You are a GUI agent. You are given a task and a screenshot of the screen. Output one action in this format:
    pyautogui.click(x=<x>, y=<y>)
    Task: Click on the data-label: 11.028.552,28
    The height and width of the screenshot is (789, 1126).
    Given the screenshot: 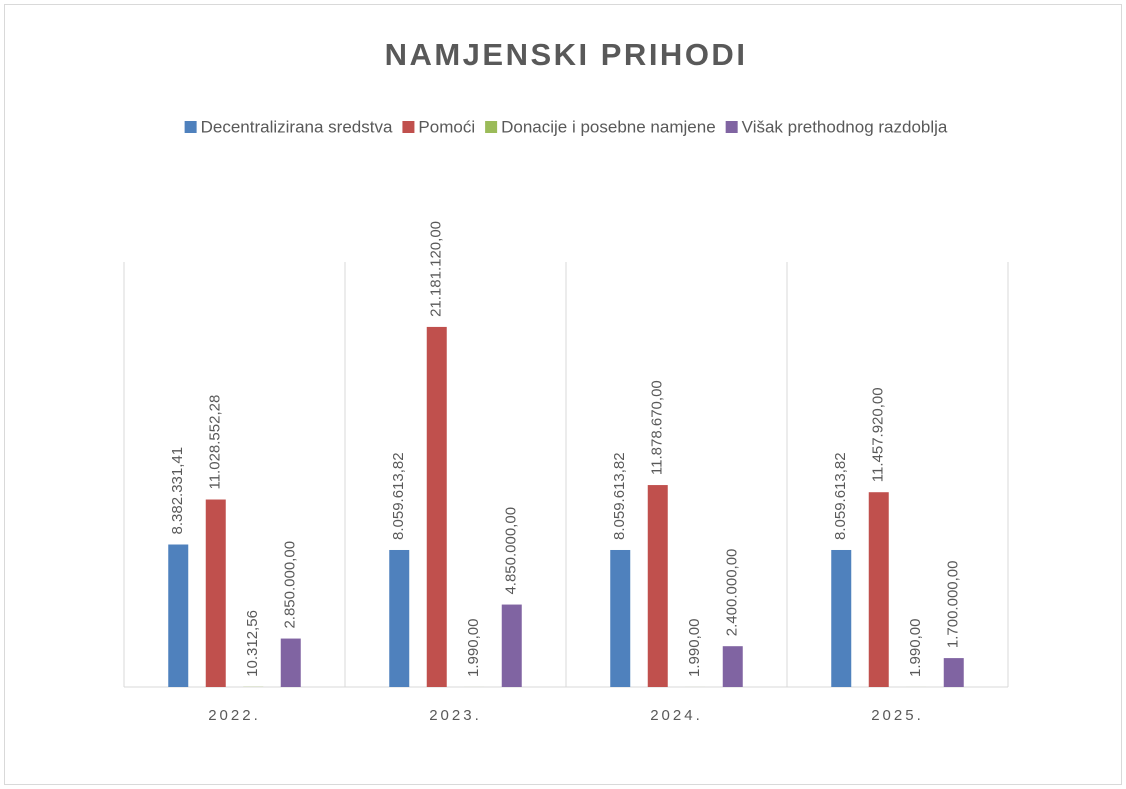 What is the action you would take?
    pyautogui.click(x=215, y=442)
    